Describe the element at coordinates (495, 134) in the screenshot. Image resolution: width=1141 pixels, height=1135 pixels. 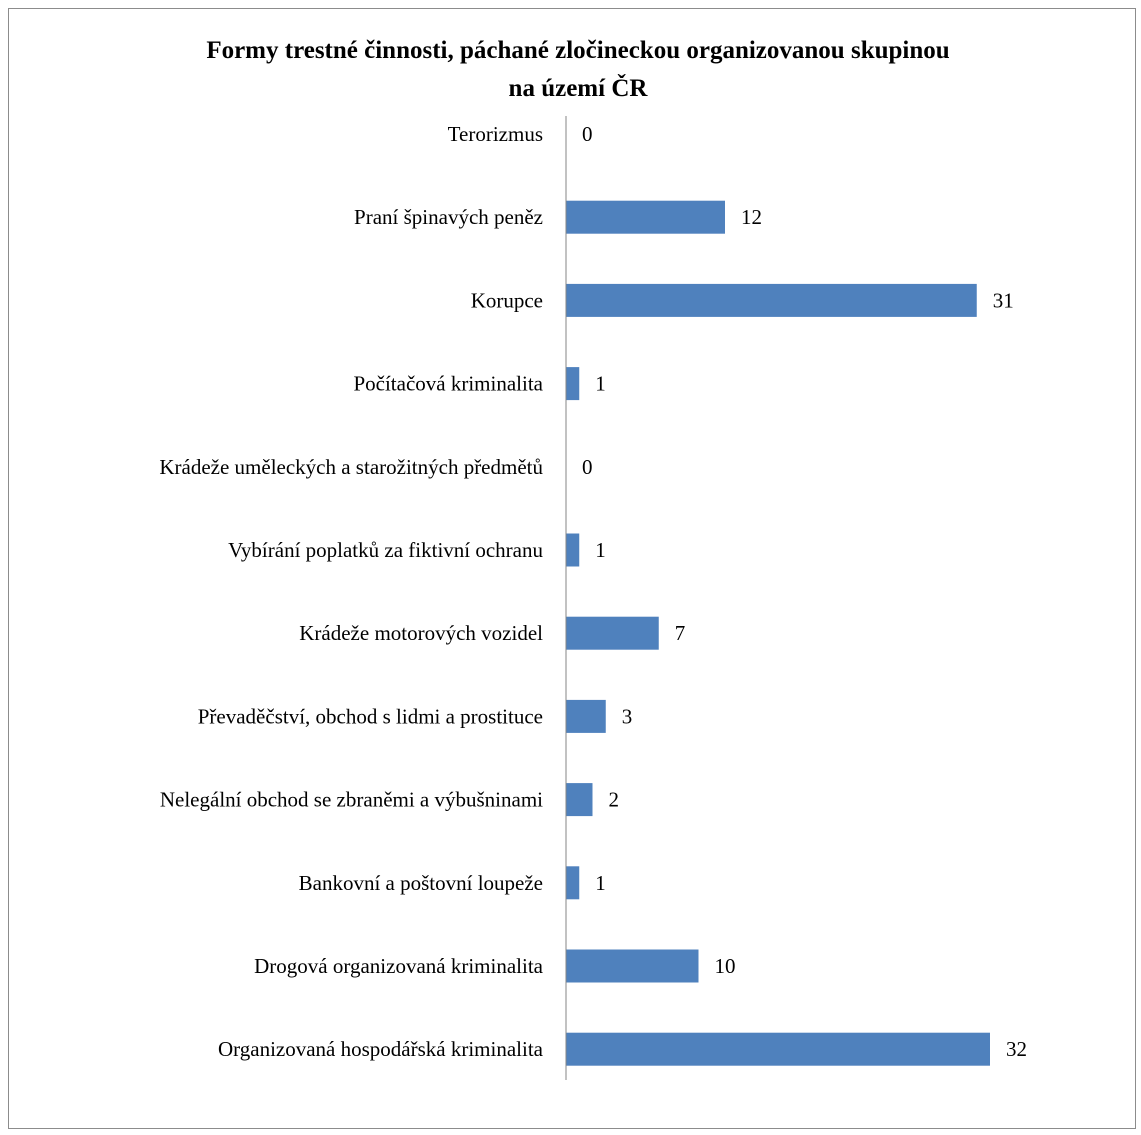
I see `category-label: Terorizmus` at that location.